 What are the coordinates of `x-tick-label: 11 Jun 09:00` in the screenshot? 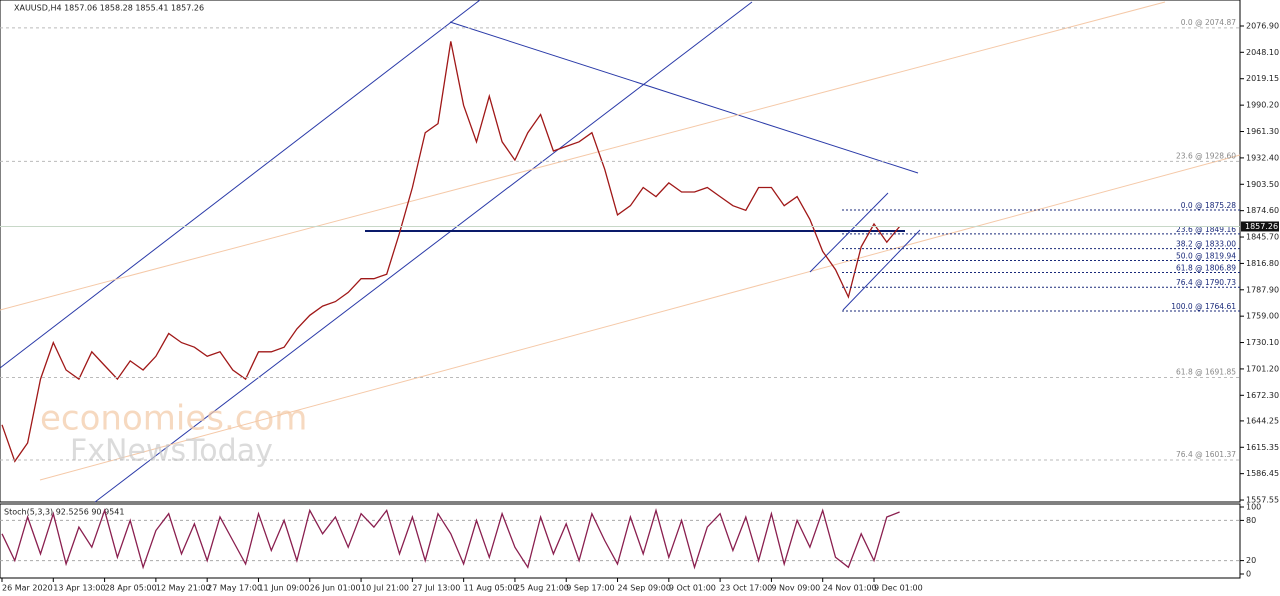 It's located at (283, 588).